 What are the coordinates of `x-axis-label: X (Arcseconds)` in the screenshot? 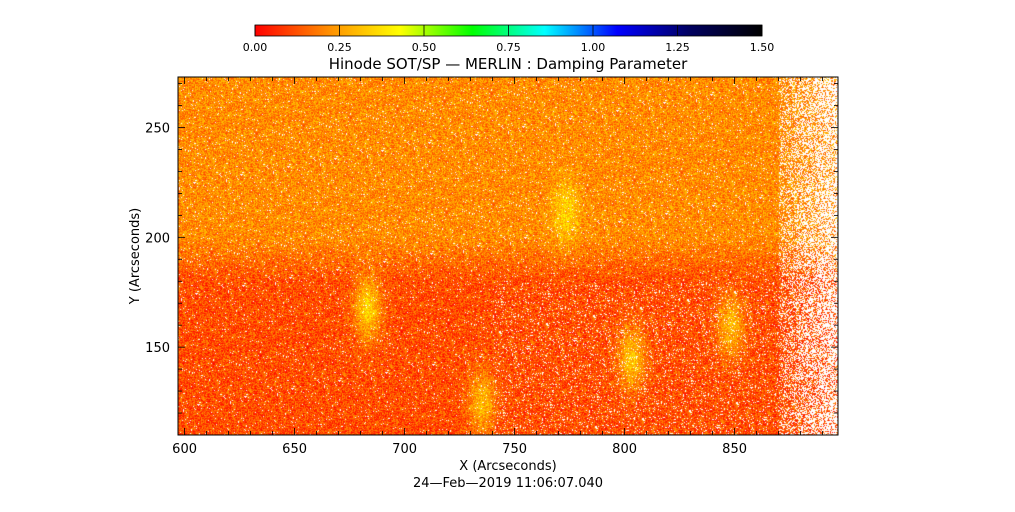 It's located at (507, 466).